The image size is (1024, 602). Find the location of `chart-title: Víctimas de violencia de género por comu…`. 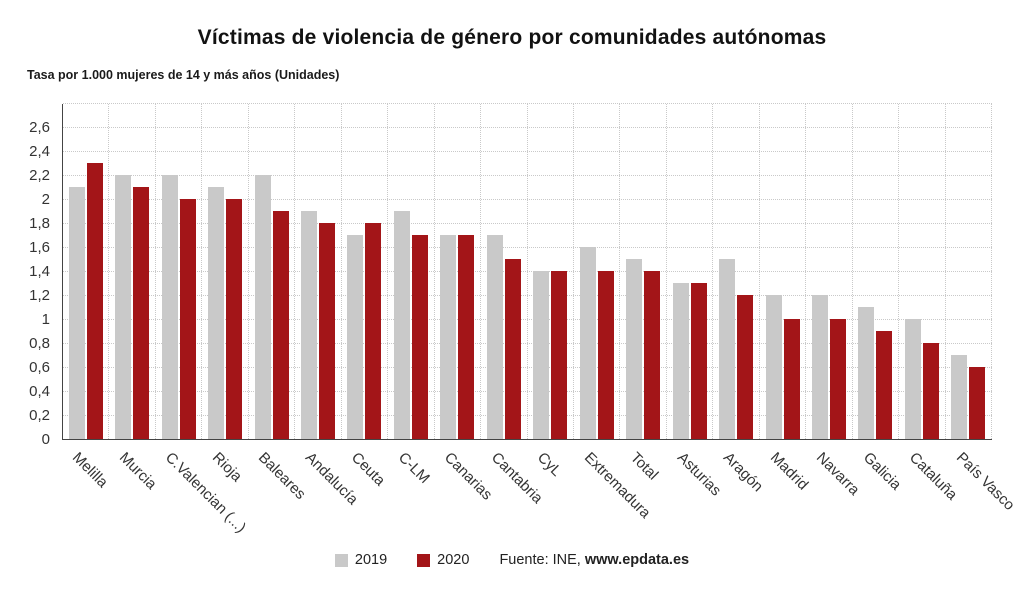

chart-title: Víctimas de violencia de género por comu… is located at coordinates (512, 37).